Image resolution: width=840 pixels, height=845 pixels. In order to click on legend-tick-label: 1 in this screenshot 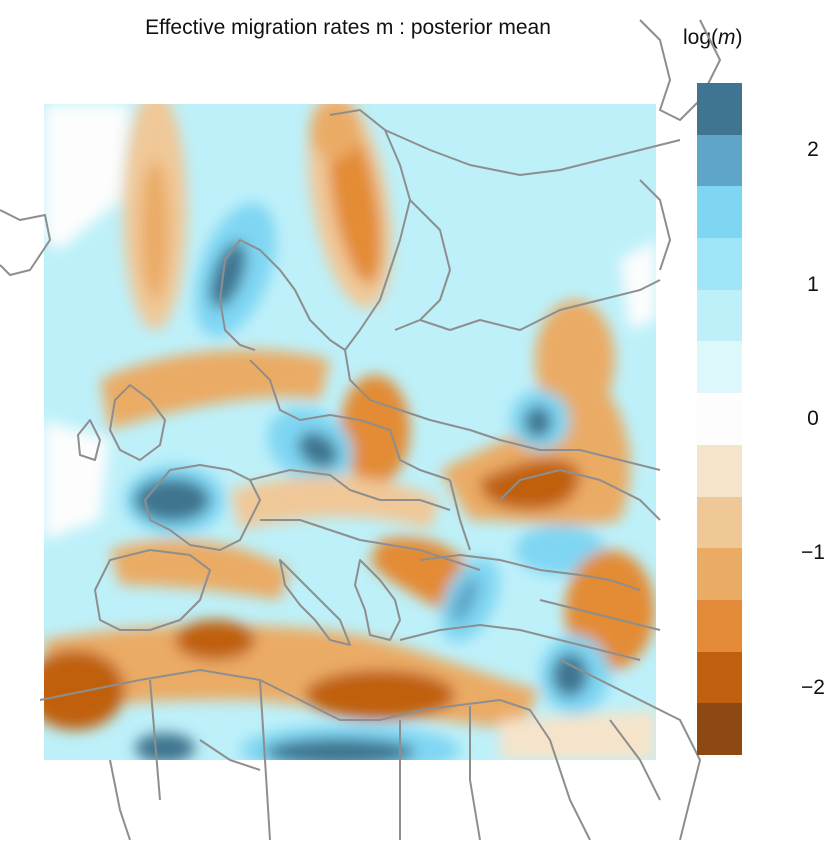, I will do `click(813, 284)`.